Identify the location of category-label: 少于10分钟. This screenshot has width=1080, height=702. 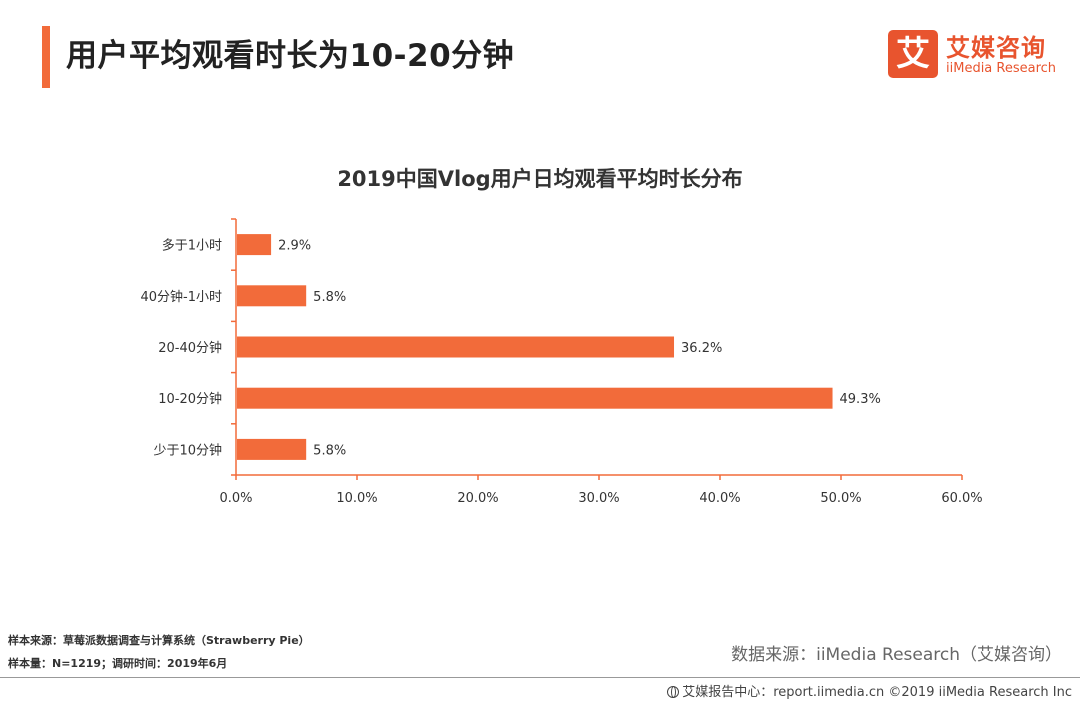
(187, 450).